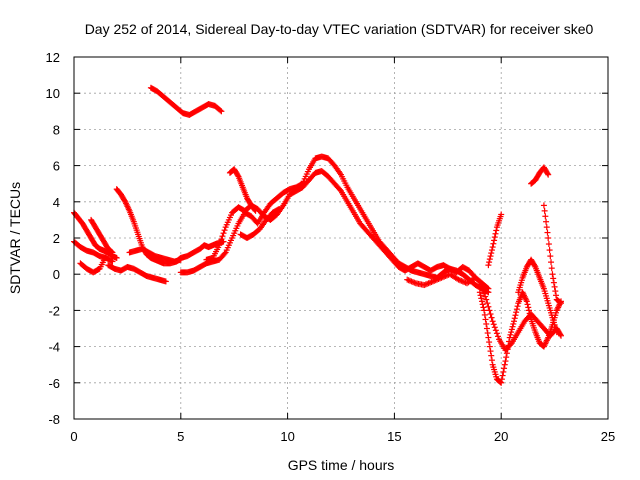  What do you see at coordinates (54, 419) in the screenshot?
I see `y-tick-label: -8` at bounding box center [54, 419].